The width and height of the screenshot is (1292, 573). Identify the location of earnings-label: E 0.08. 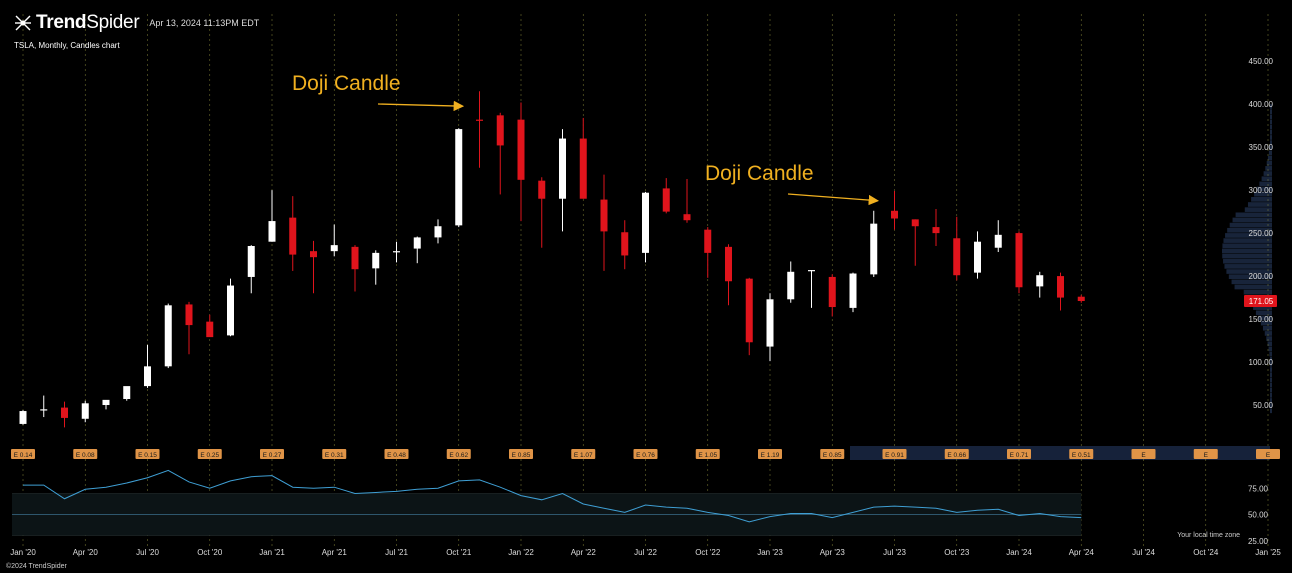
(85, 455).